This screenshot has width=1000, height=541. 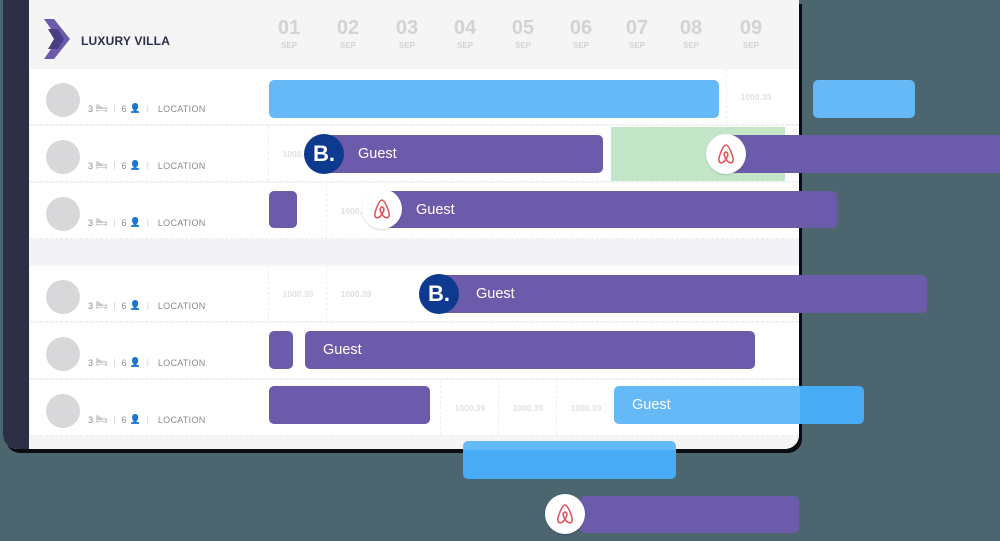 I want to click on brand-logo-icon, so click(x=57, y=39).